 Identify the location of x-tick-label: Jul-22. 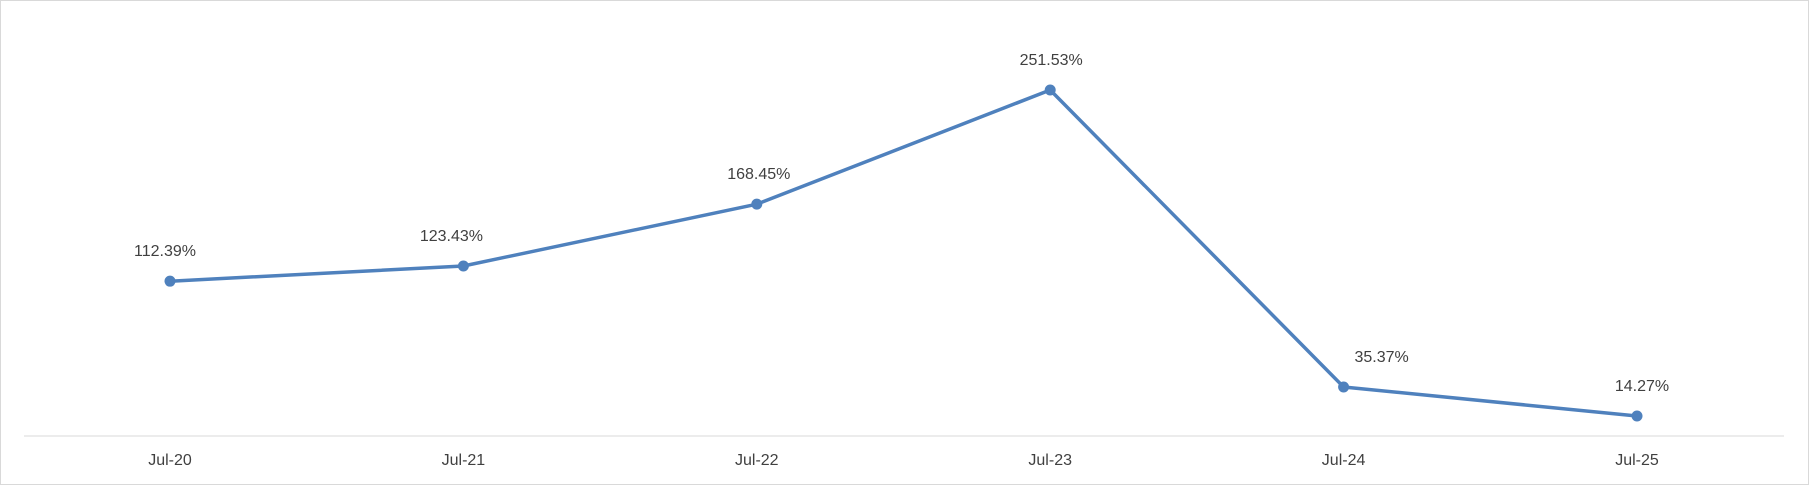
(757, 460).